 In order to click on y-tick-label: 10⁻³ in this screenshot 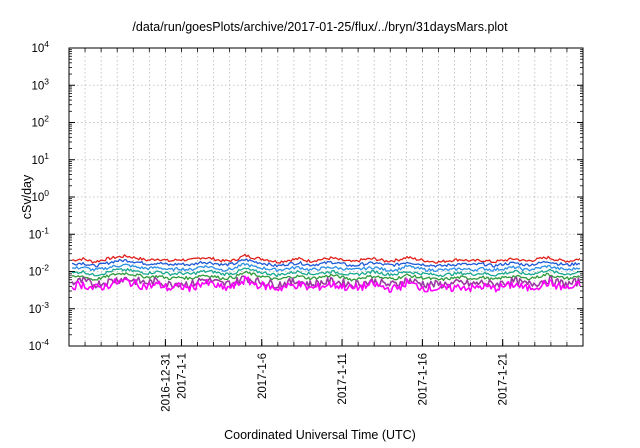, I will do `click(39, 308)`.